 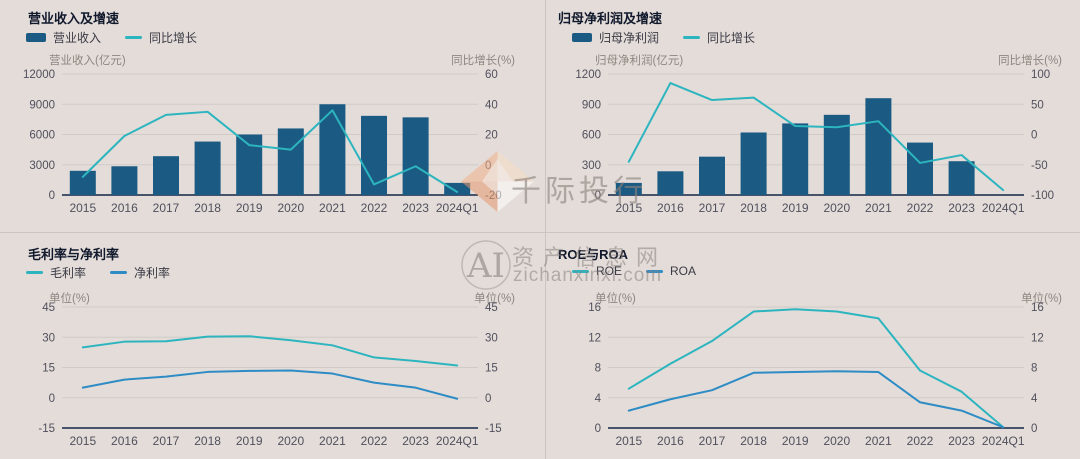 I want to click on right-tick-label: 50, so click(x=1037, y=105).